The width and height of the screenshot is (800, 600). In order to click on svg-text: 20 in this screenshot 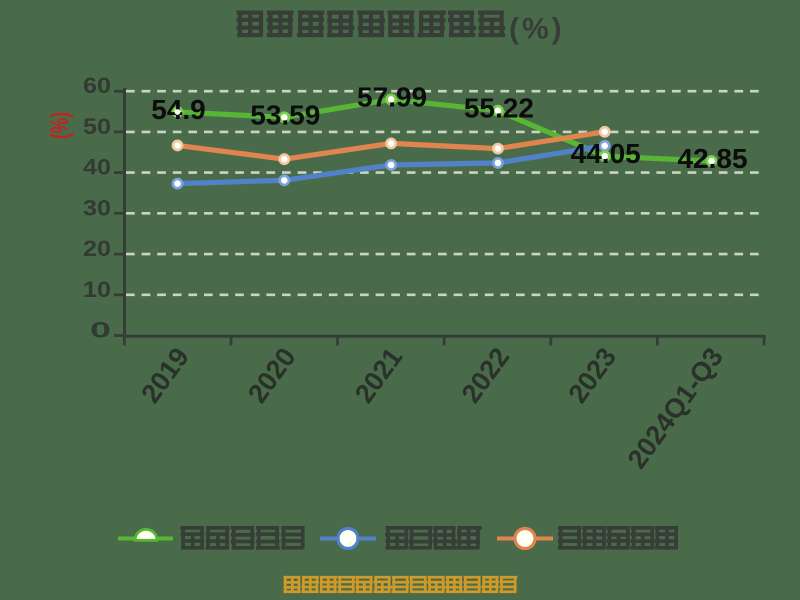, I will do `click(97, 248)`.